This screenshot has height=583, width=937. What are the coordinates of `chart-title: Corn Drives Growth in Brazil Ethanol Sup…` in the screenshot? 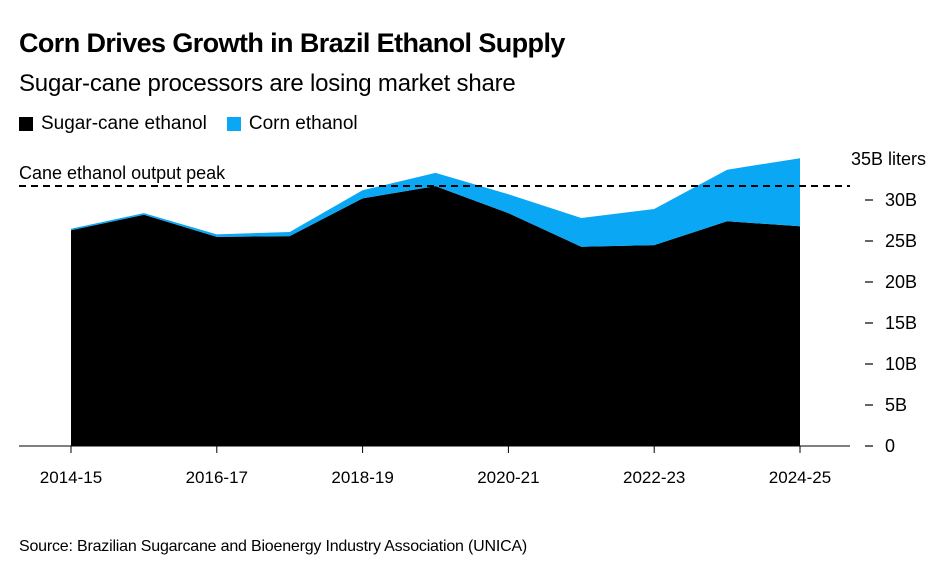 It's located at (292, 43).